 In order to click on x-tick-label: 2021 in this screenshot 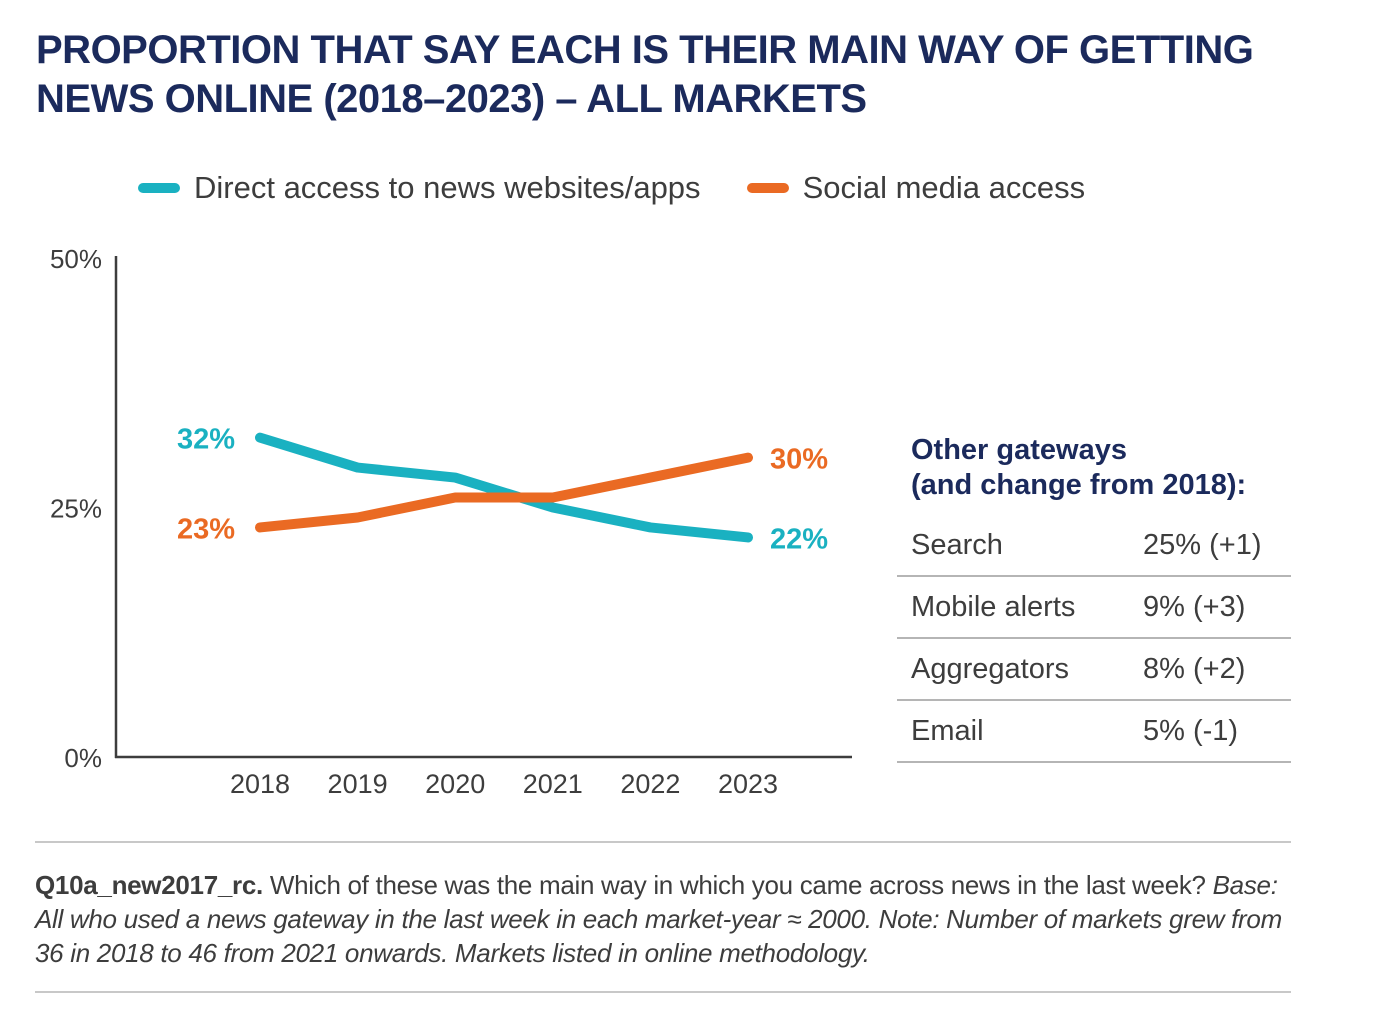, I will do `click(553, 784)`.